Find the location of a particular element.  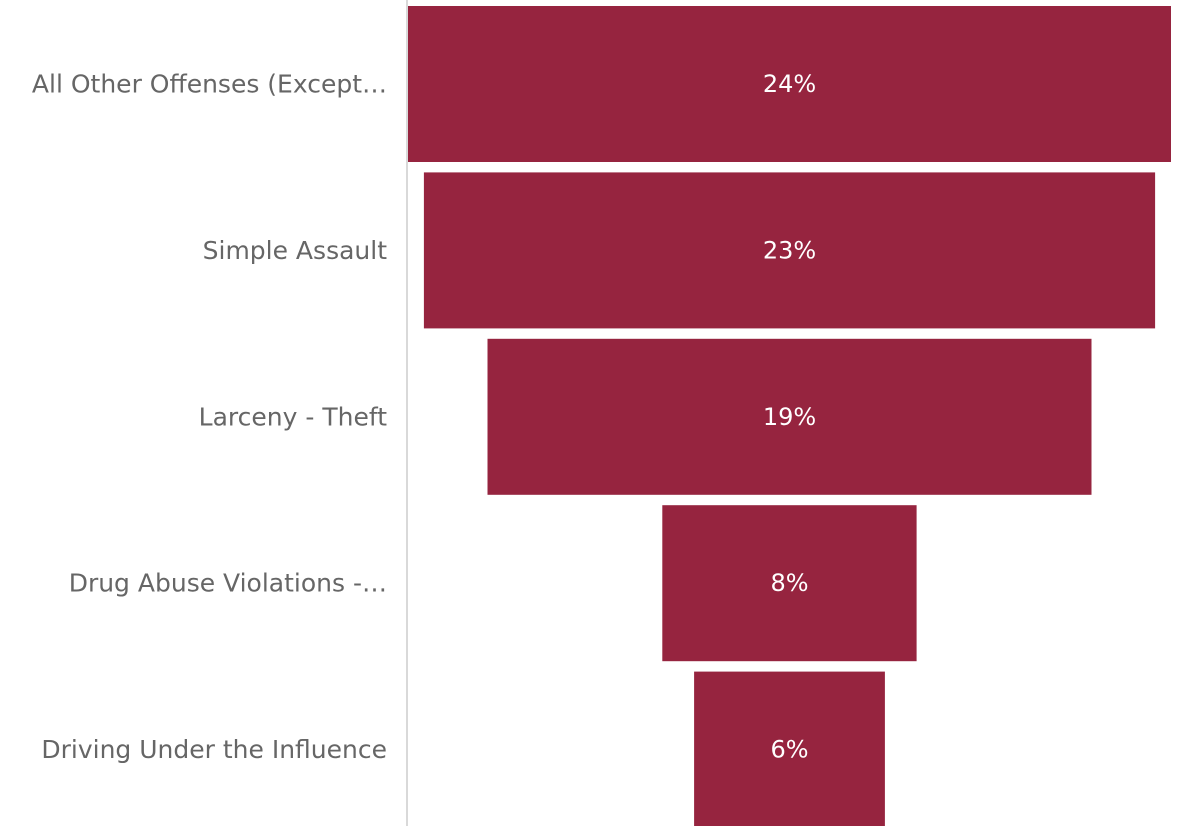

value-label: 19% is located at coordinates (789, 417).